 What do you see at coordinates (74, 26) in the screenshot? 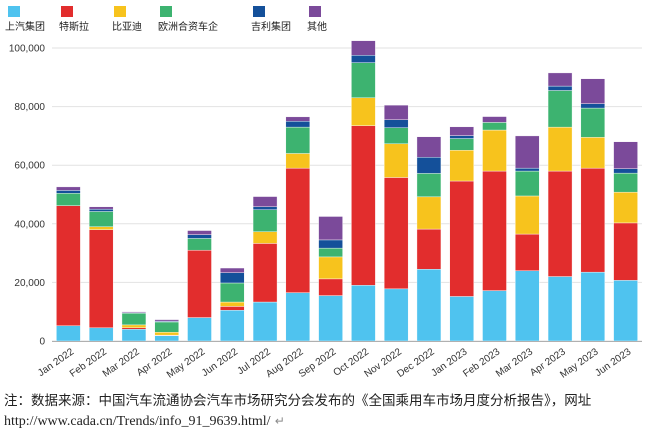
I see `legend-label-2: 特斯拉` at bounding box center [74, 26].